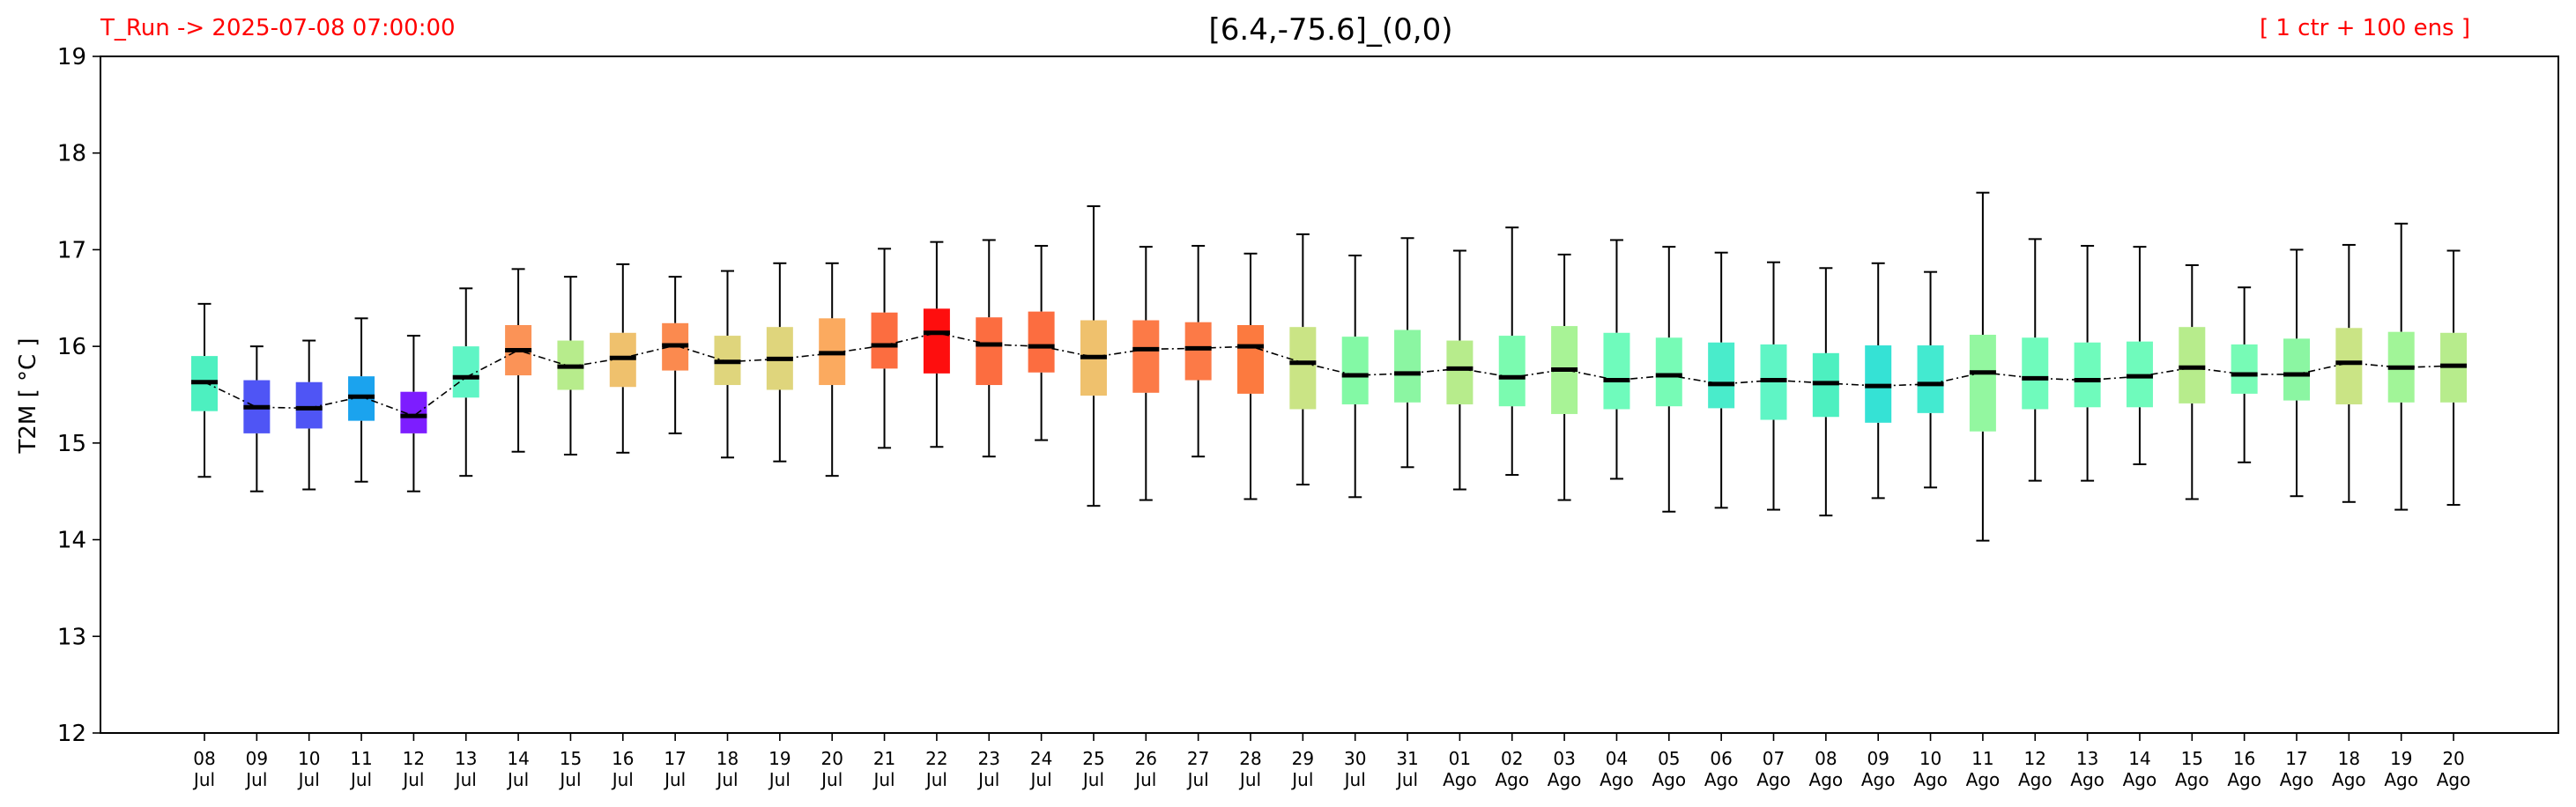 This screenshot has height=807, width=2576. What do you see at coordinates (28, 395) in the screenshot?
I see `y-axis-label: T2M [ °C ]` at bounding box center [28, 395].